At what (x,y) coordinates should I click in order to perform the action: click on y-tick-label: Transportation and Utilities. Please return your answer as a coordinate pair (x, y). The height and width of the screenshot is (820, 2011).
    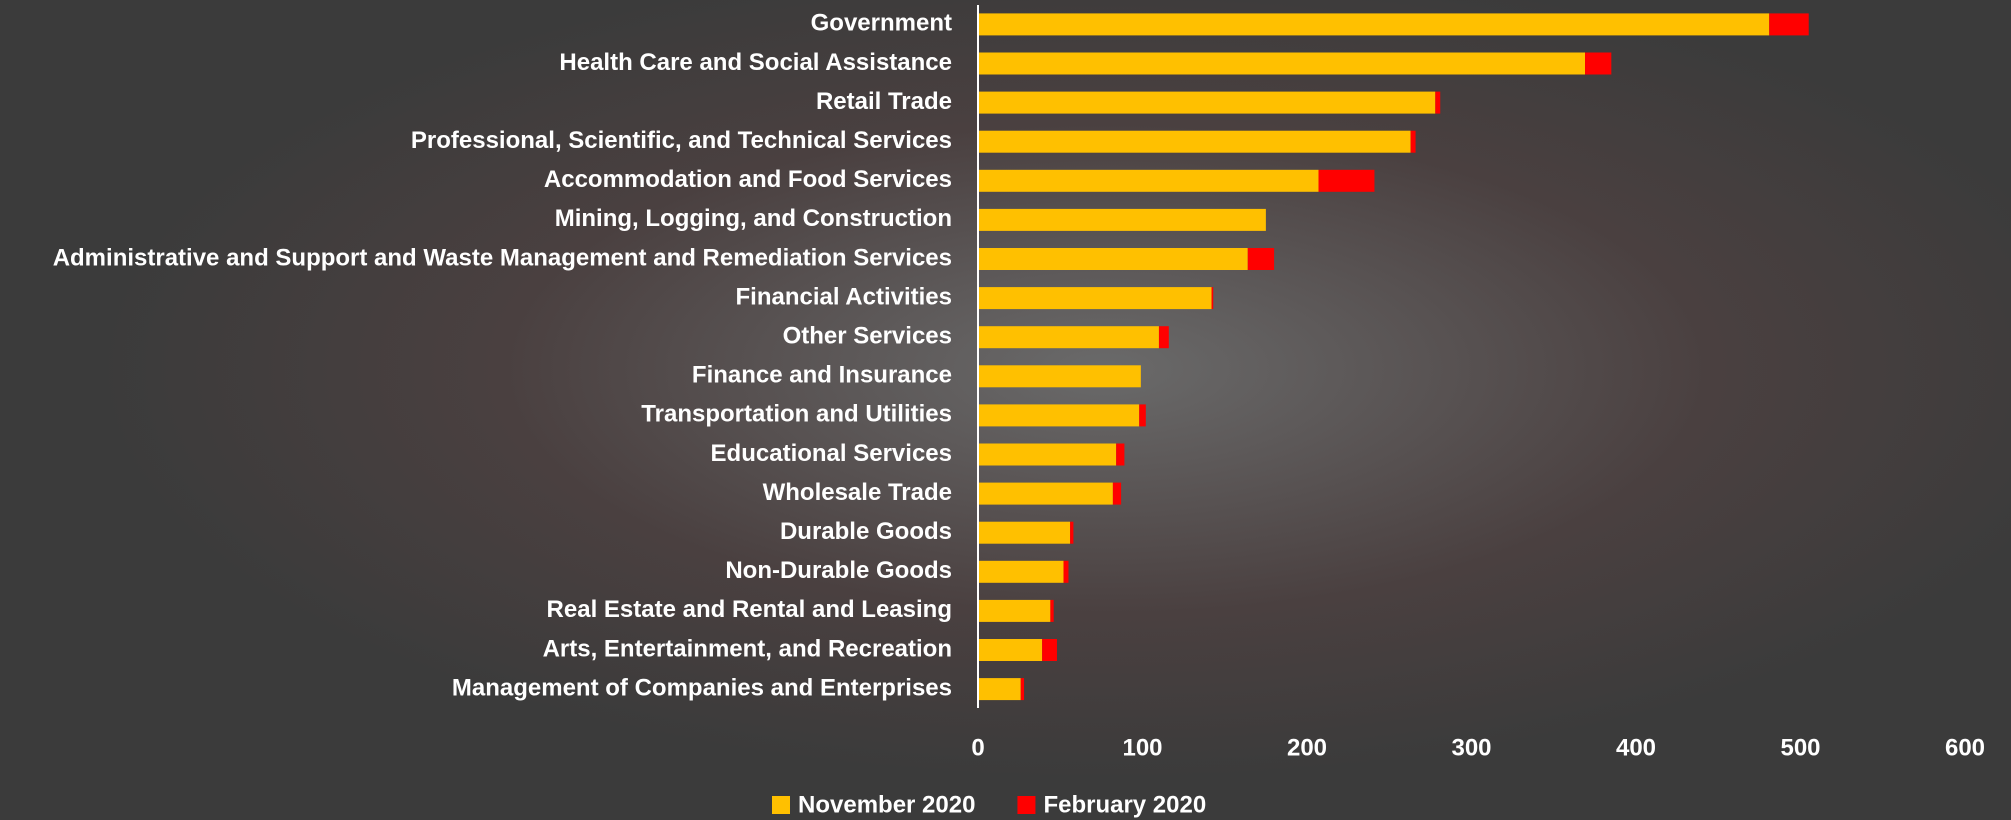
    Looking at the image, I should click on (796, 414).